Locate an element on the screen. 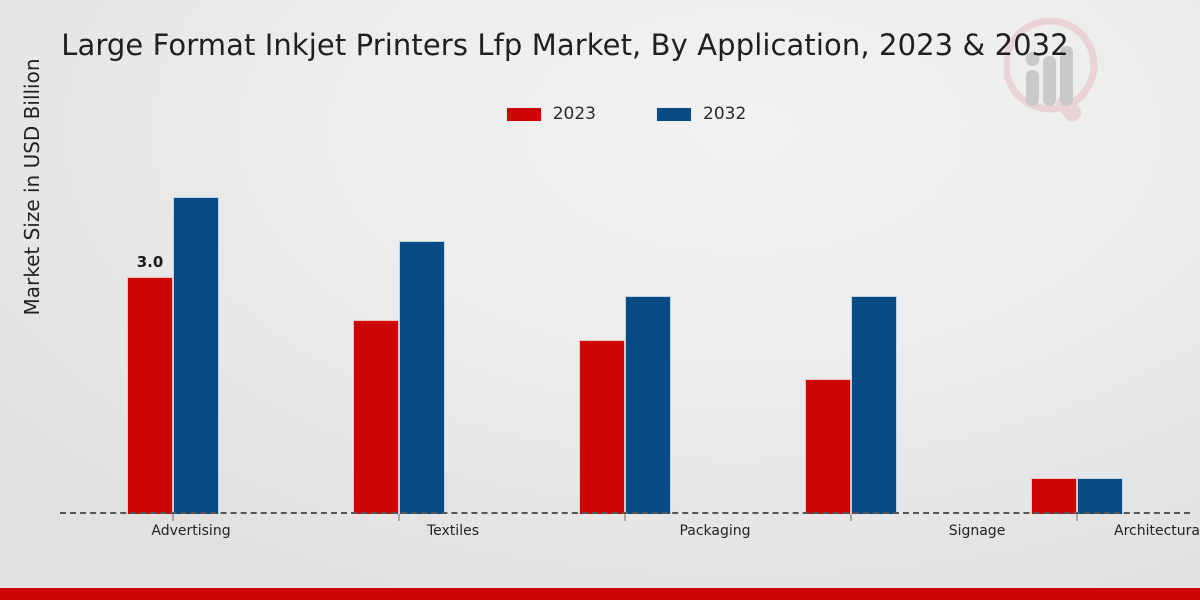  bar-2032-packaging is located at coordinates (648, 405).